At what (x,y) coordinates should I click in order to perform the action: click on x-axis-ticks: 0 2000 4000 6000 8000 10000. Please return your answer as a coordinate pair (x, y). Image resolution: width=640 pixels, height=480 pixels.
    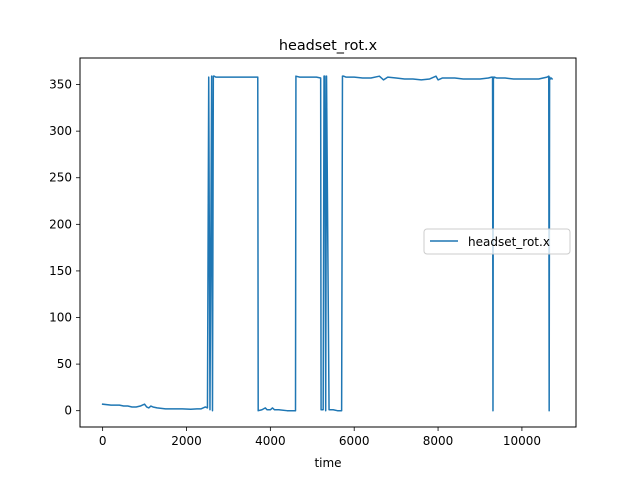
    Looking at the image, I should click on (320, 437).